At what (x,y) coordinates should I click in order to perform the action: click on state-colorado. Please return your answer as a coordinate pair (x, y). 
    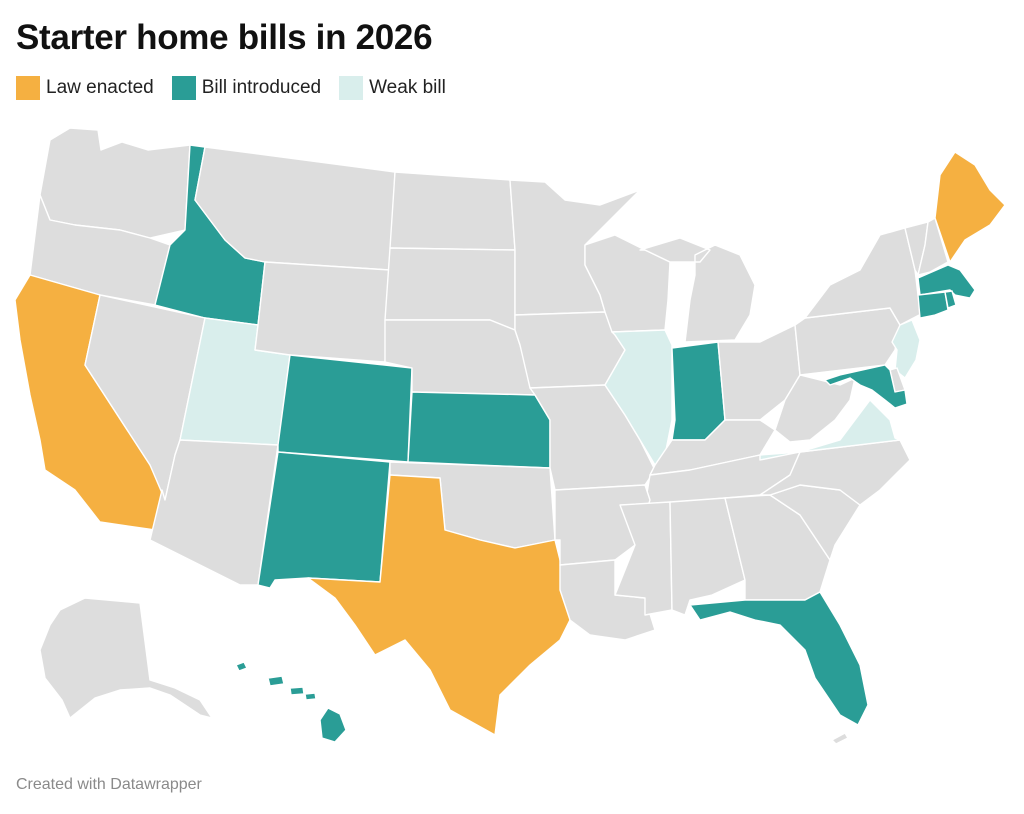
    Looking at the image, I should click on (345, 408).